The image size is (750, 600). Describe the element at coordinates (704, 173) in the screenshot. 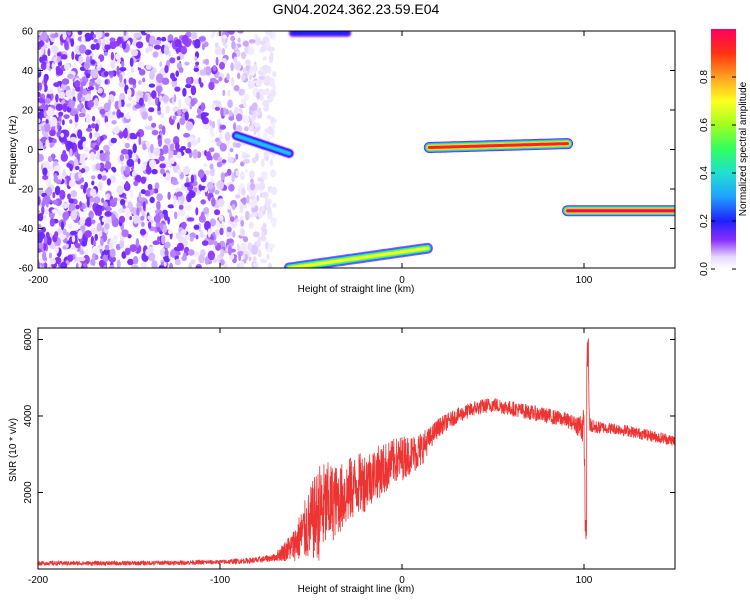

I see `colorbar-tick-label: 0.4` at that location.